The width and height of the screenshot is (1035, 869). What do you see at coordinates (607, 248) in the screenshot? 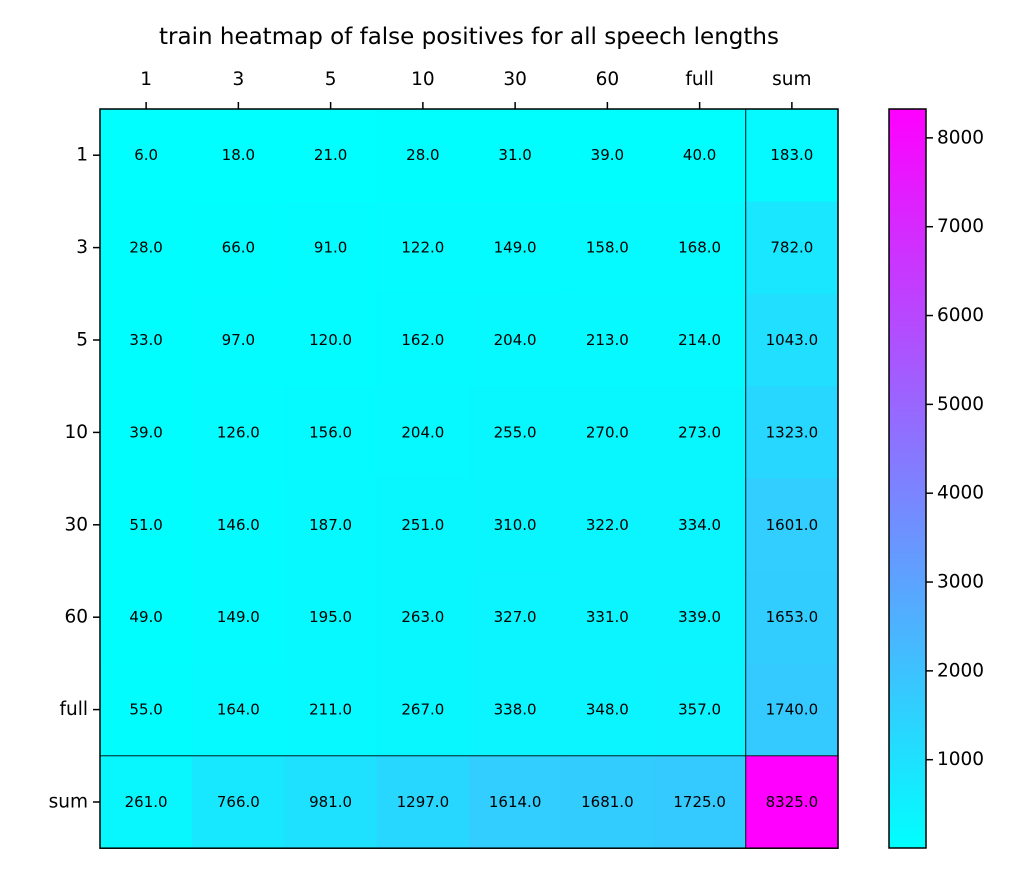
I see `cell-value-label-r1-c5: 158.0` at bounding box center [607, 248].